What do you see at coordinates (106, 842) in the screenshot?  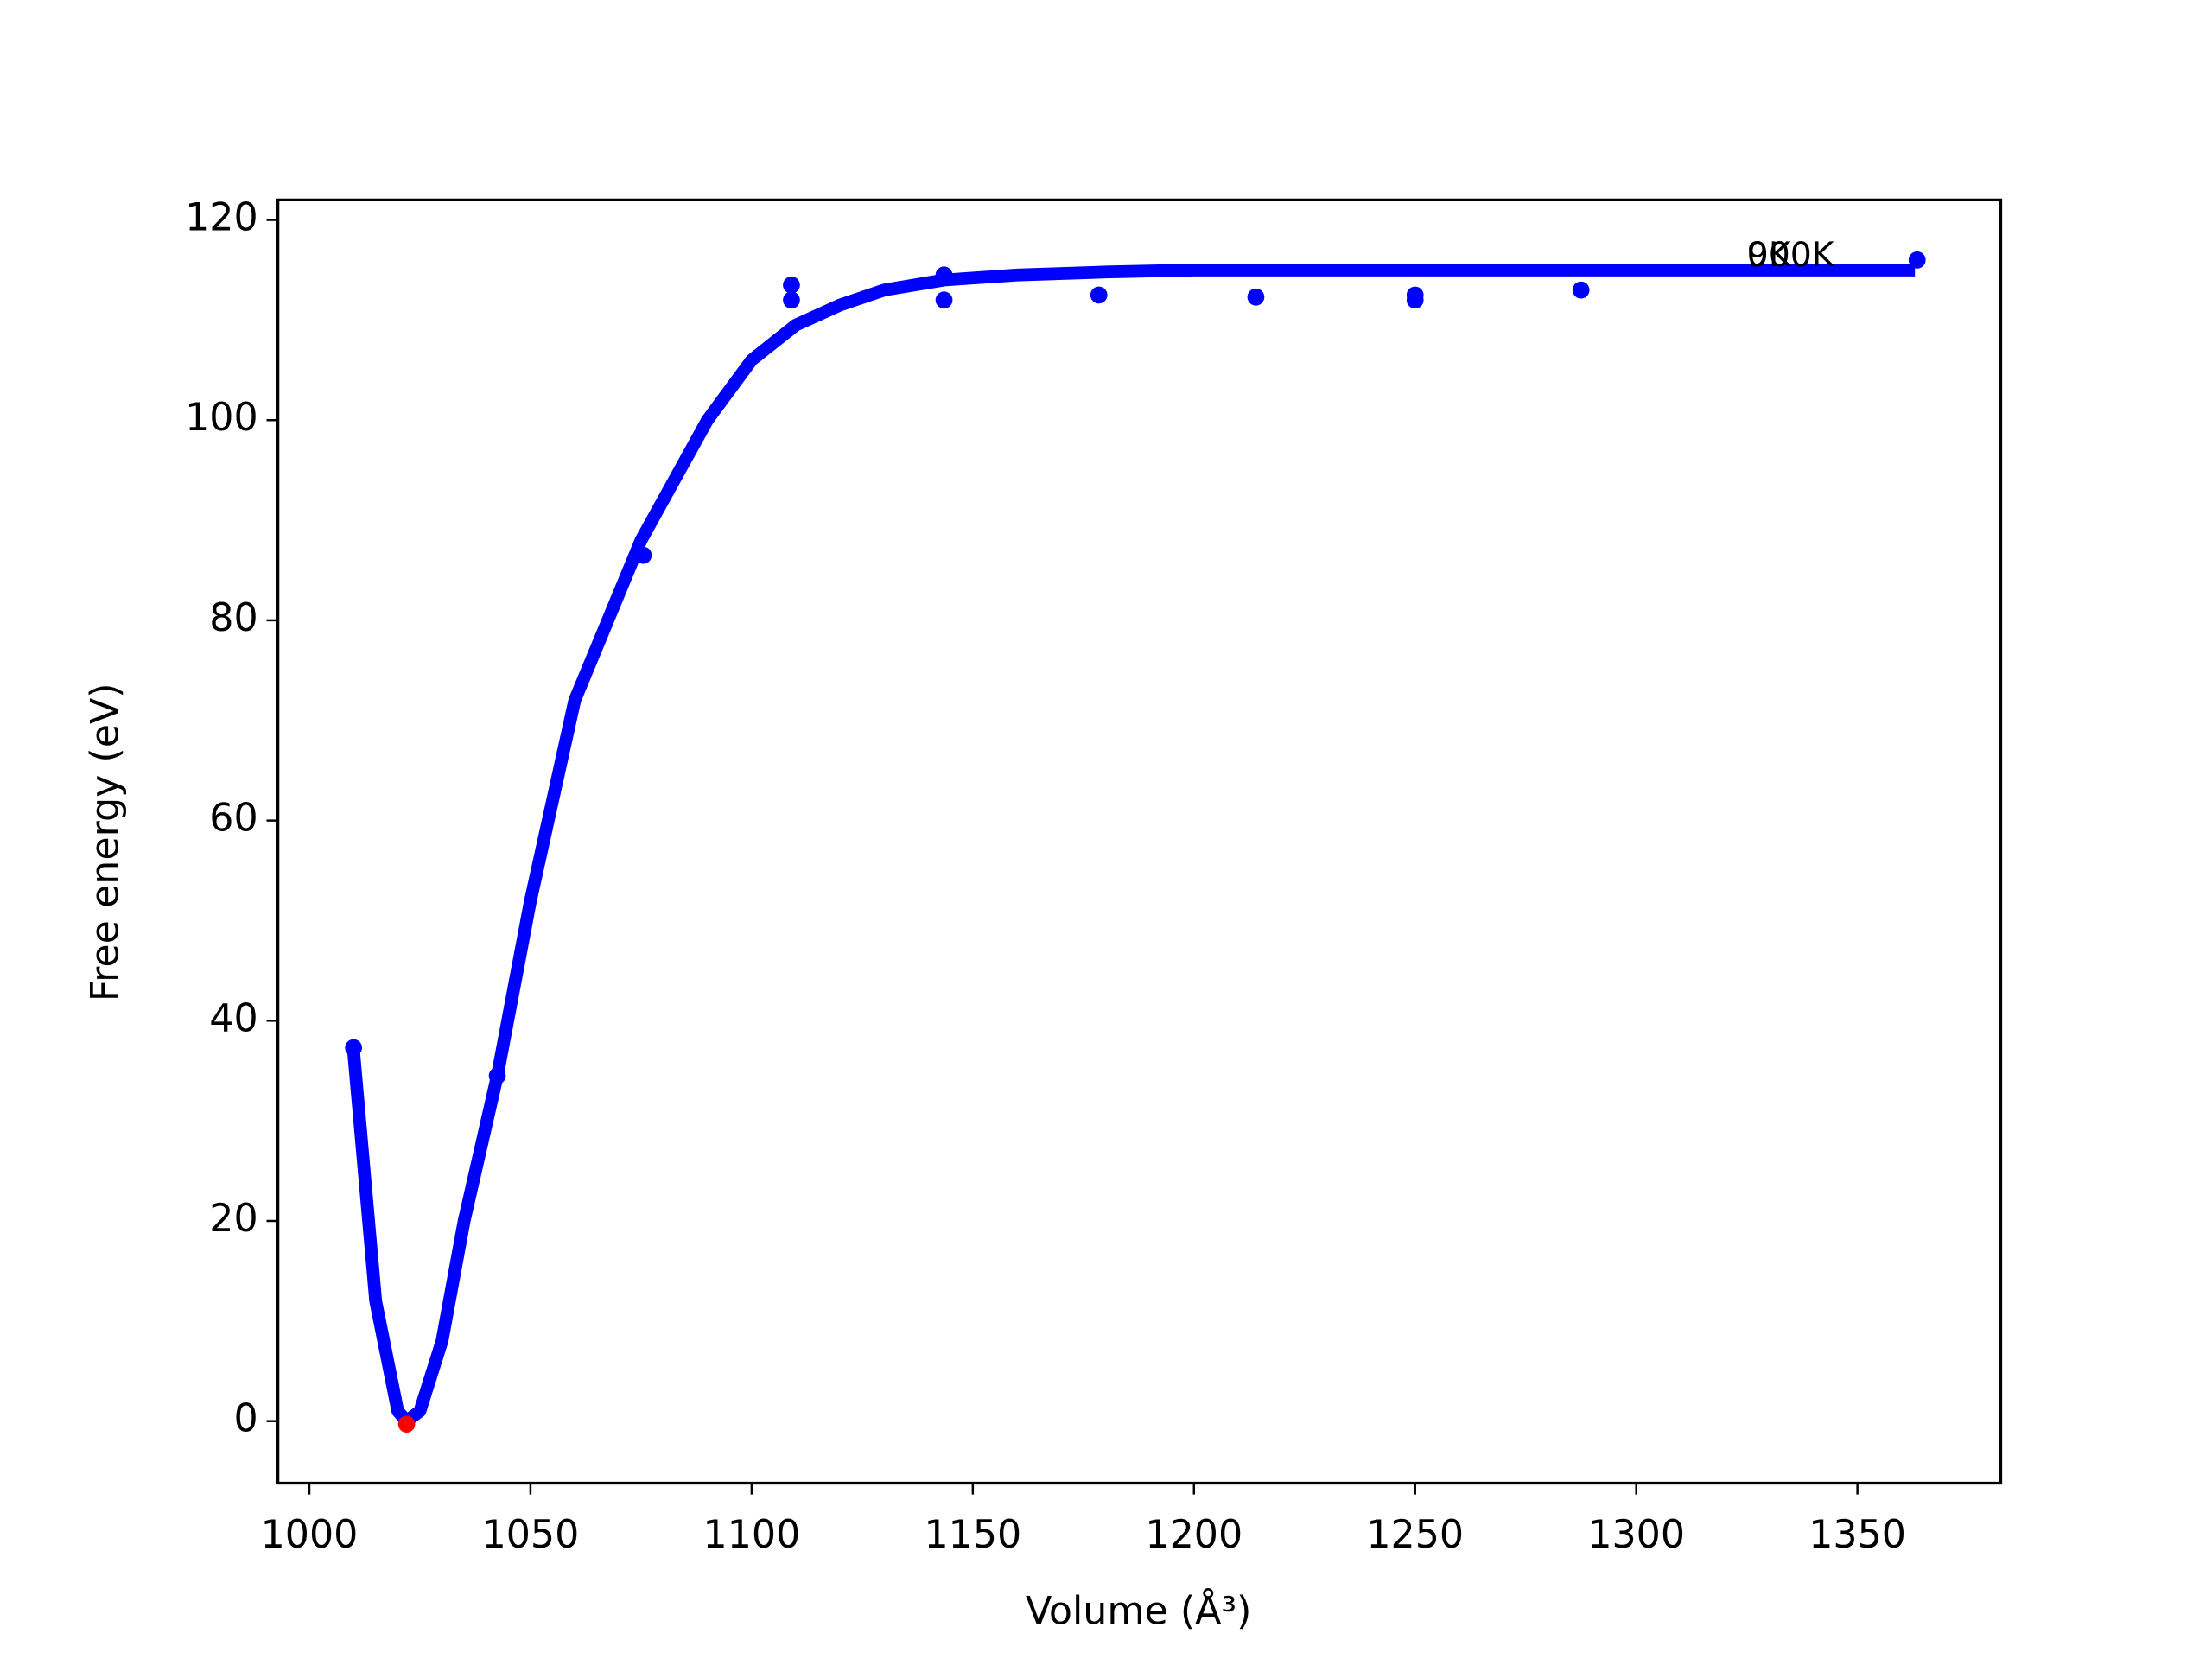 I see `y-axis-label: Free energy (eV)` at bounding box center [106, 842].